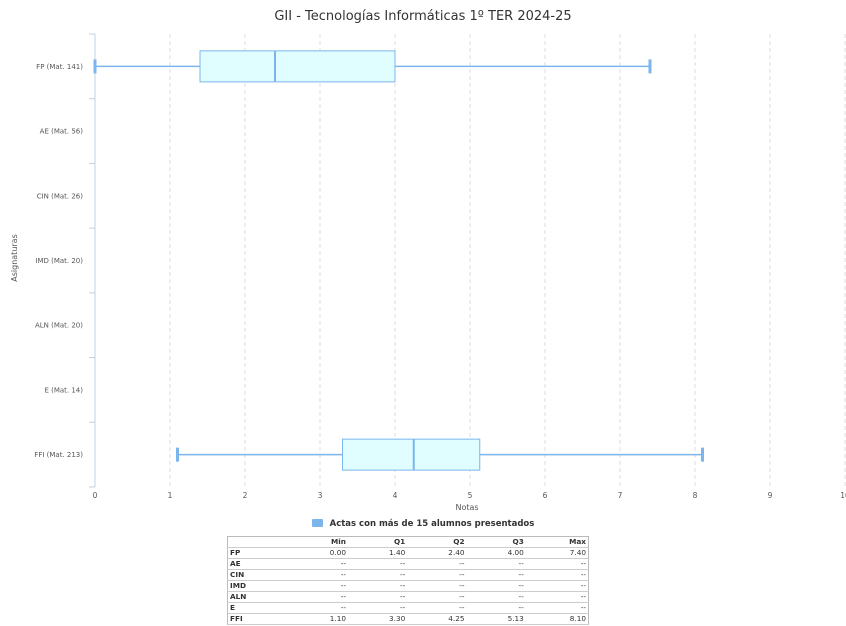 The width and height of the screenshot is (846, 626). I want to click on table-cell: 8.10, so click(557, 619).